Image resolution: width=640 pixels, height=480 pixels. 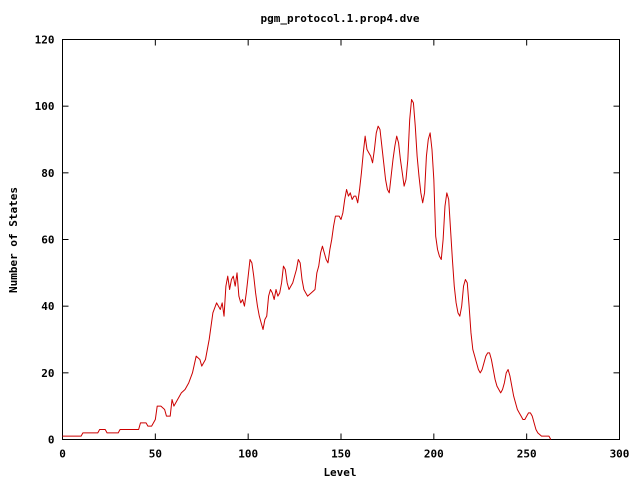 I want to click on y-tick-label: 60, so click(x=47, y=240).